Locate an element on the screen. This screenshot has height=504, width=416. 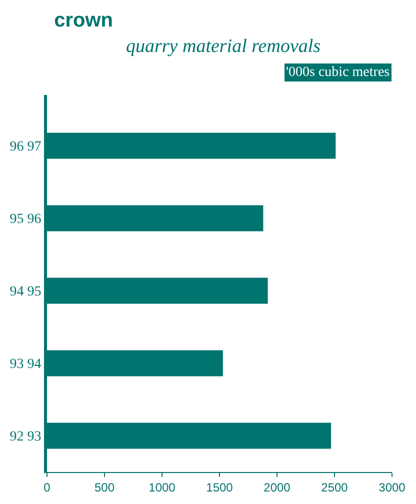
x-tick-label: 3000 is located at coordinates (392, 487).